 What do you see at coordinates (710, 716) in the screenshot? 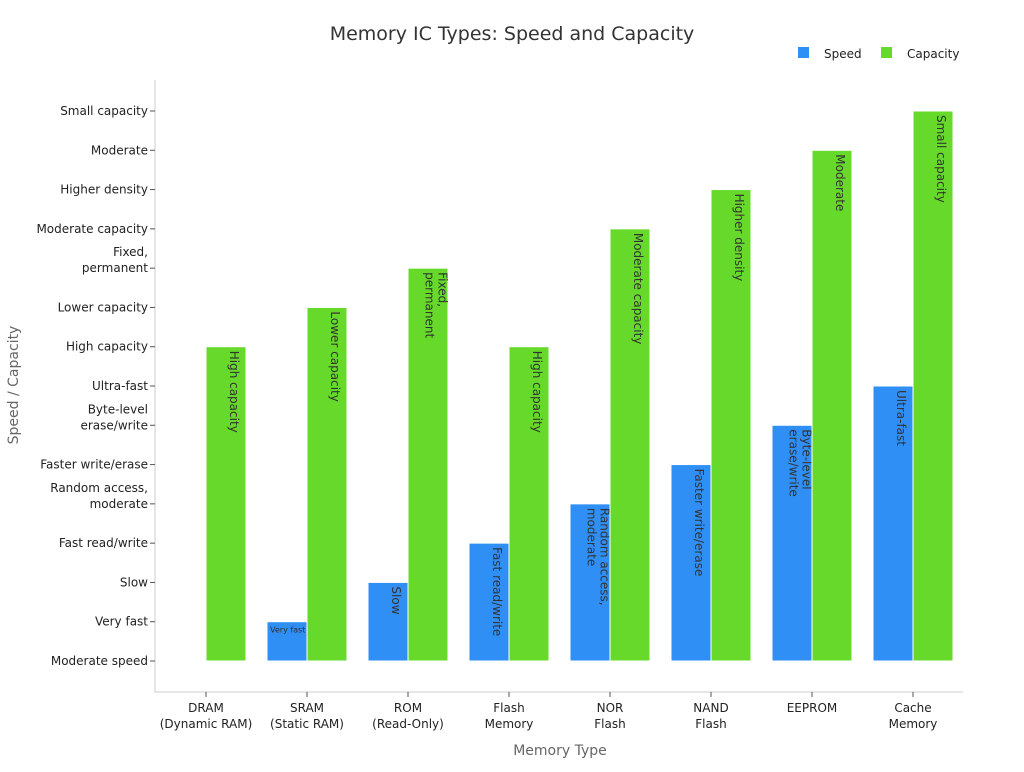
I see `x-tick-label: NAND Flash` at bounding box center [710, 716].